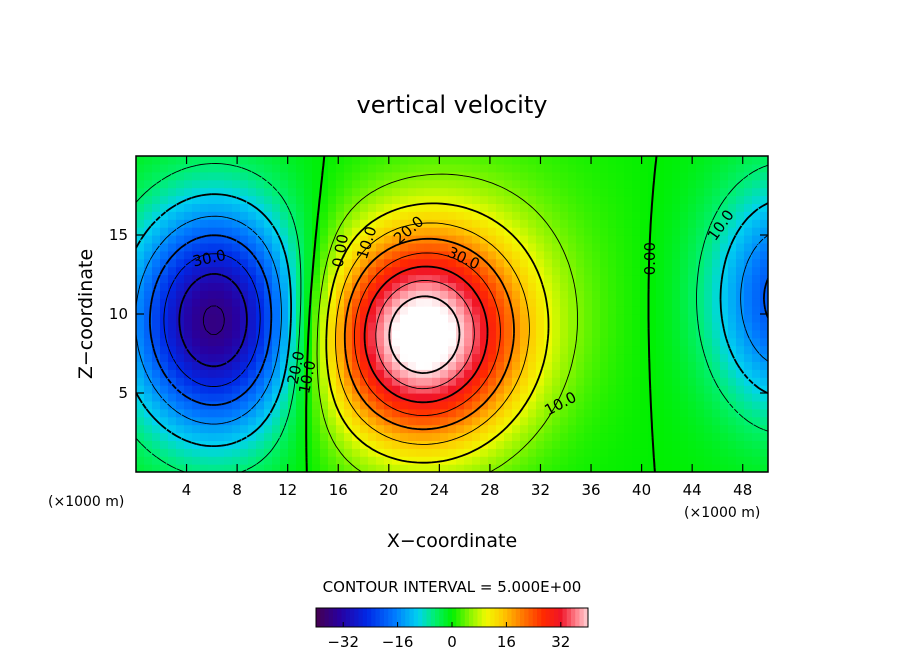 The image size is (904, 654). Describe the element at coordinates (118, 235) in the screenshot. I see `y-tick-label: 15` at that location.